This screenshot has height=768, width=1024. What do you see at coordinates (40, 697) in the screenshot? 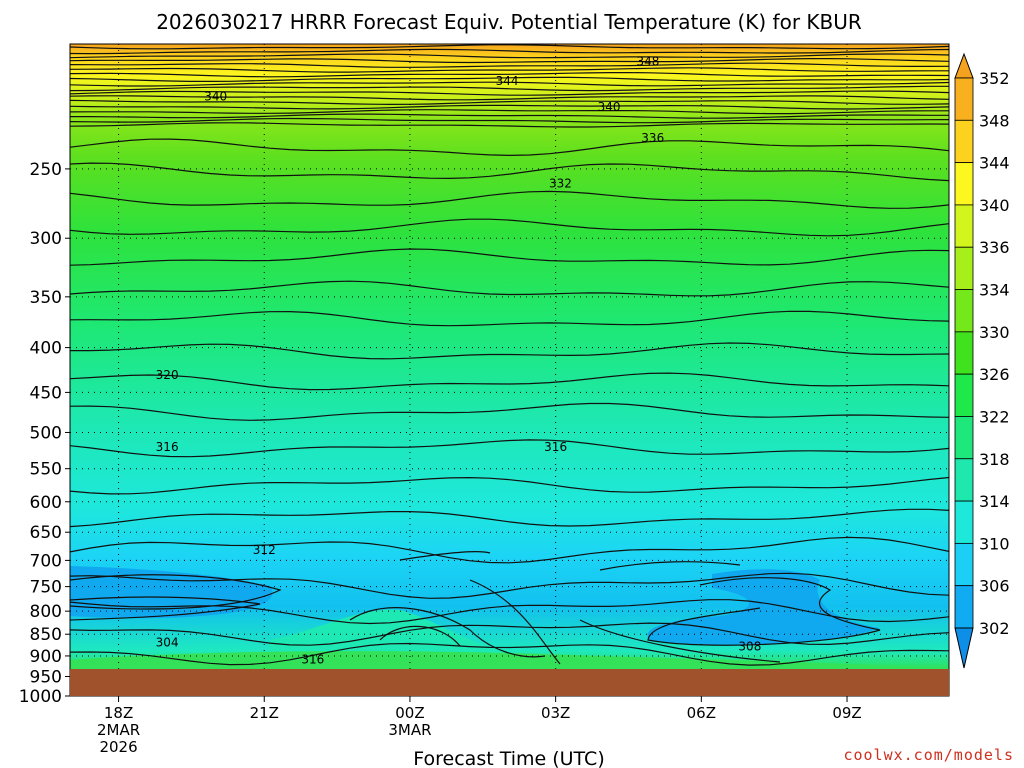
I see `y-tick-label: 1000` at bounding box center [40, 697].